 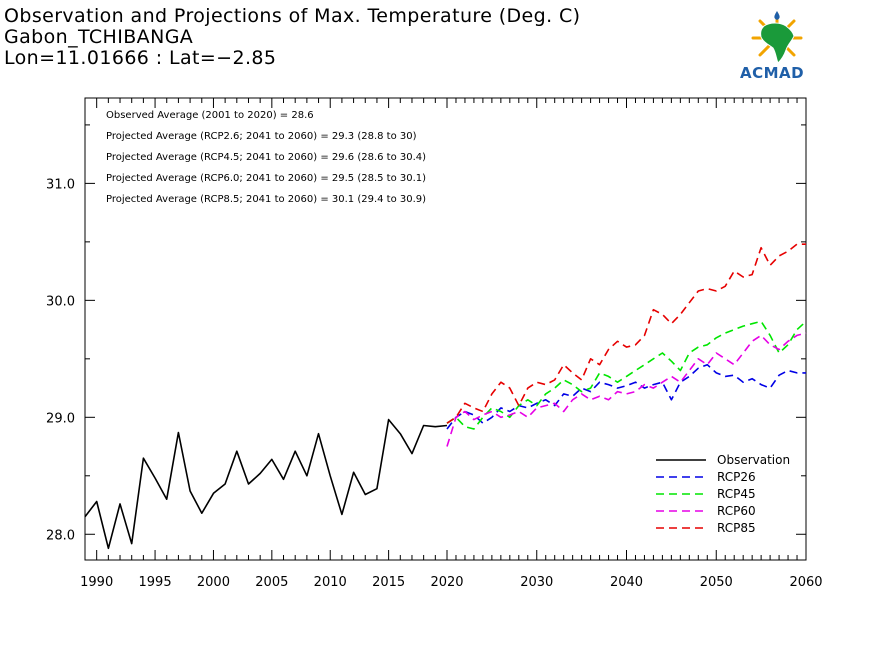 I want to click on series-line-rcp45, so click(x=626, y=375).